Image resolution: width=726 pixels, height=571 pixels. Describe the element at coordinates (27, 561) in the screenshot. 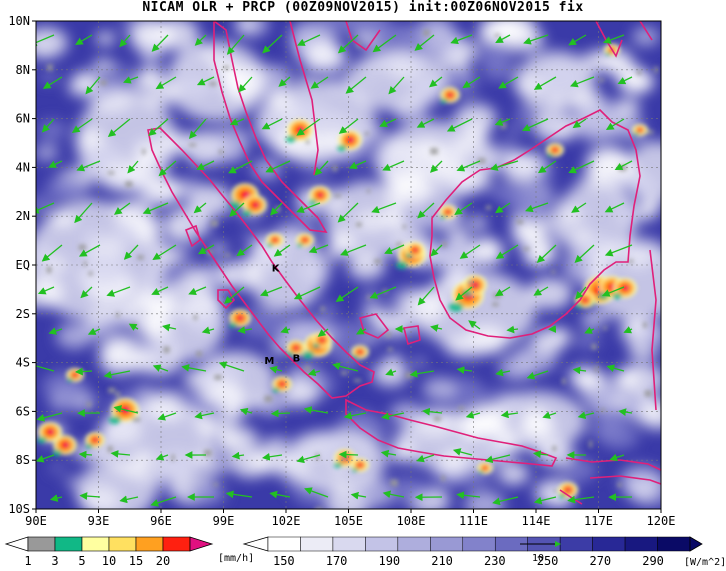

I see `prcp-cb-label: 1` at that location.